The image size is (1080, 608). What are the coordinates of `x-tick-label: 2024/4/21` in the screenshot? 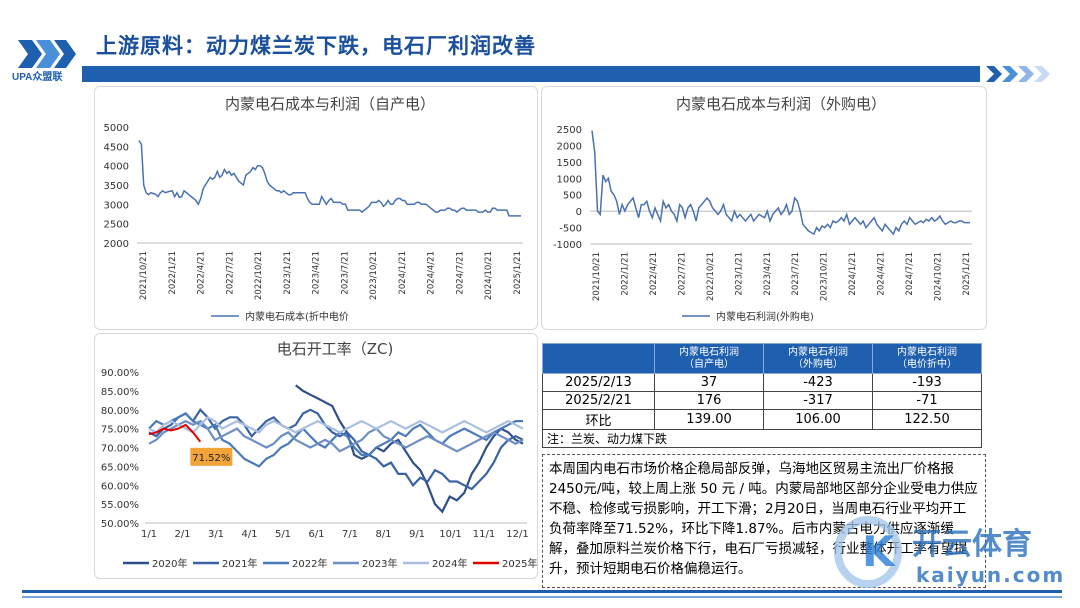 It's located at (882, 274).